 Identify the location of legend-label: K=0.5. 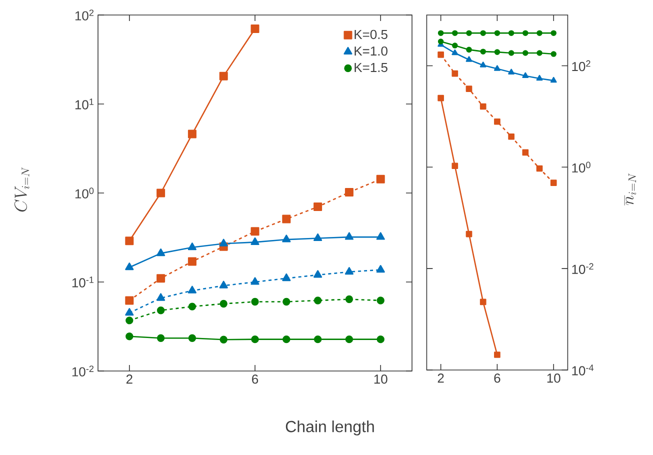
(371, 35).